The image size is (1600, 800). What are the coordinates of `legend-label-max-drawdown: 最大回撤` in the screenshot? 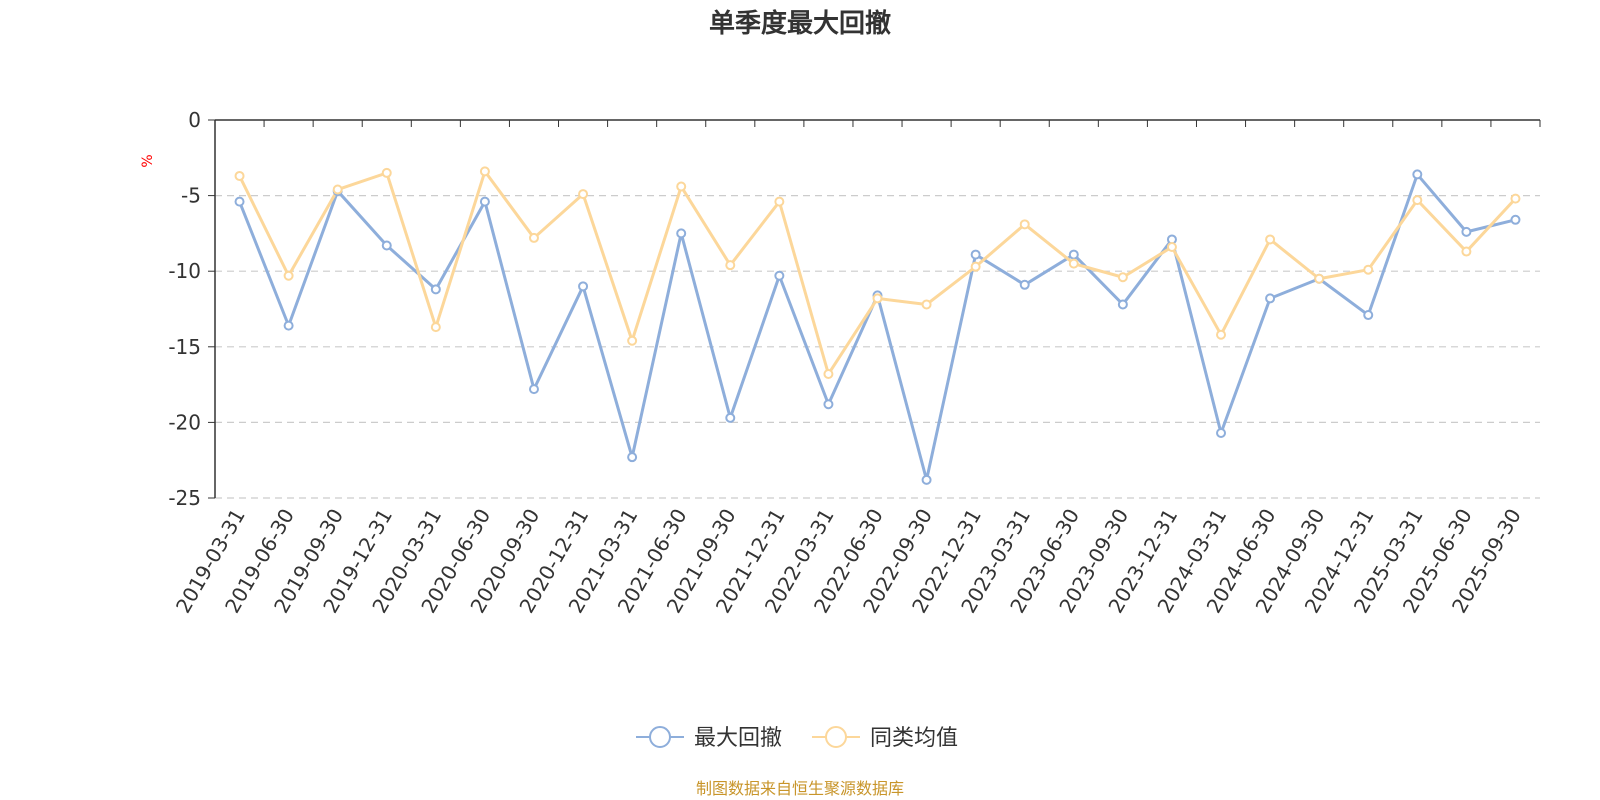 It's located at (738, 738).